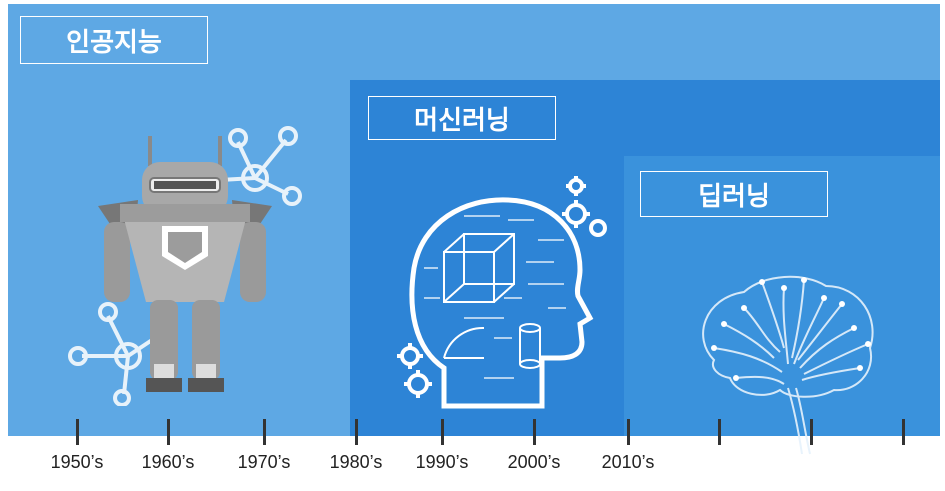  I want to click on network-icon, so click(114, 354).